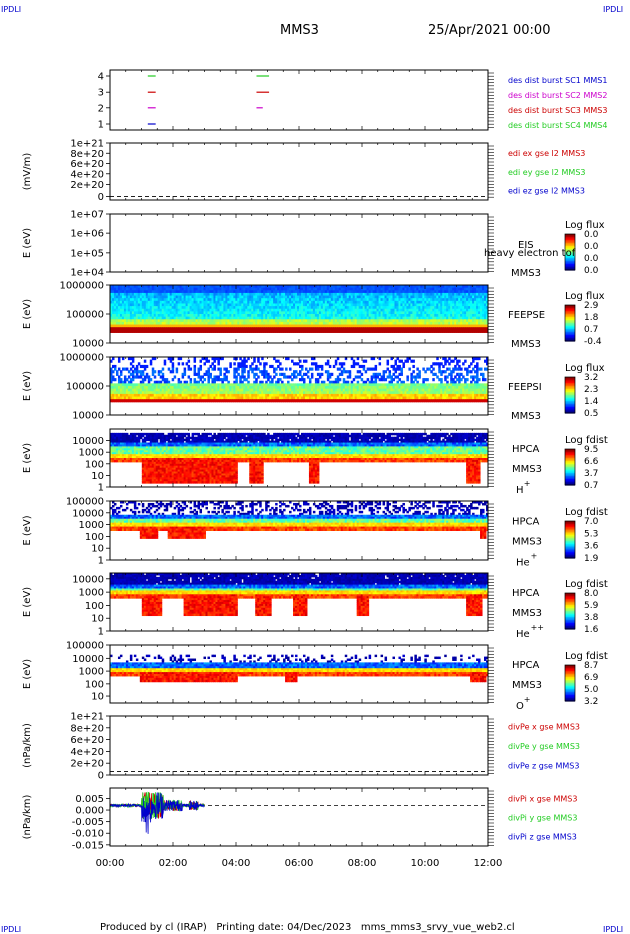 This screenshot has height=934, width=630. I want to click on y-tick-label: 4e+20, so click(87, 174).